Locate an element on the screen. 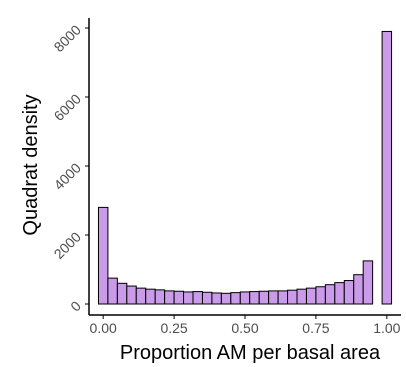  x-tick-label: 0.00 is located at coordinates (103, 328).